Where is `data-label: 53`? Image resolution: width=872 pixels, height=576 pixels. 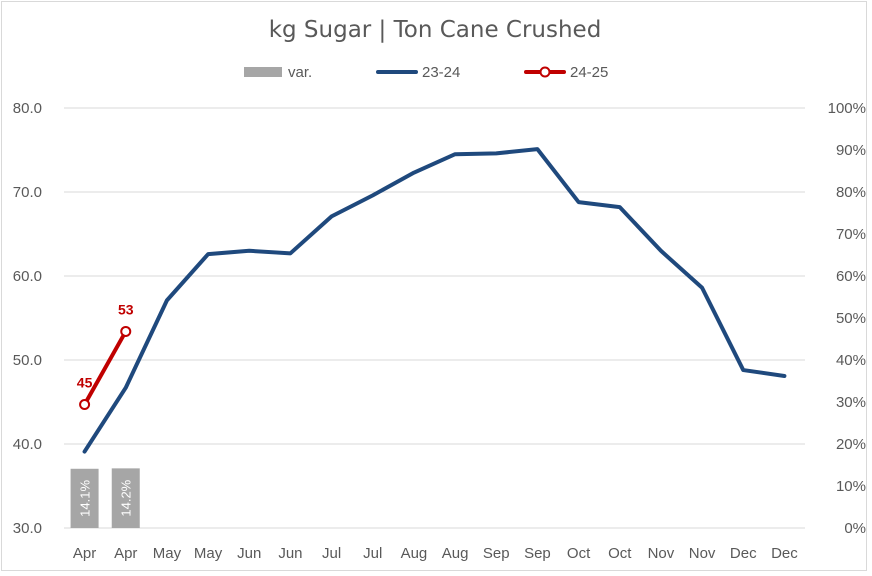 data-label: 53 is located at coordinates (126, 309).